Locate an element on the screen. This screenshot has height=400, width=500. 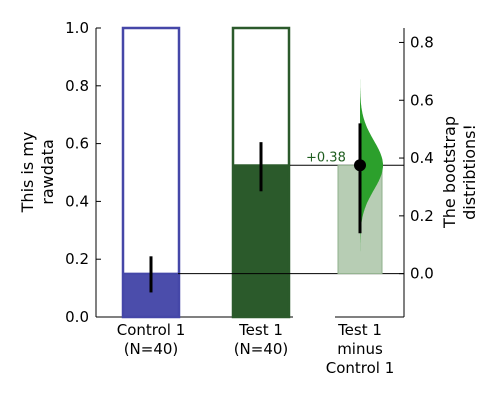
x-tick-label-line: minus is located at coordinates (360, 349).